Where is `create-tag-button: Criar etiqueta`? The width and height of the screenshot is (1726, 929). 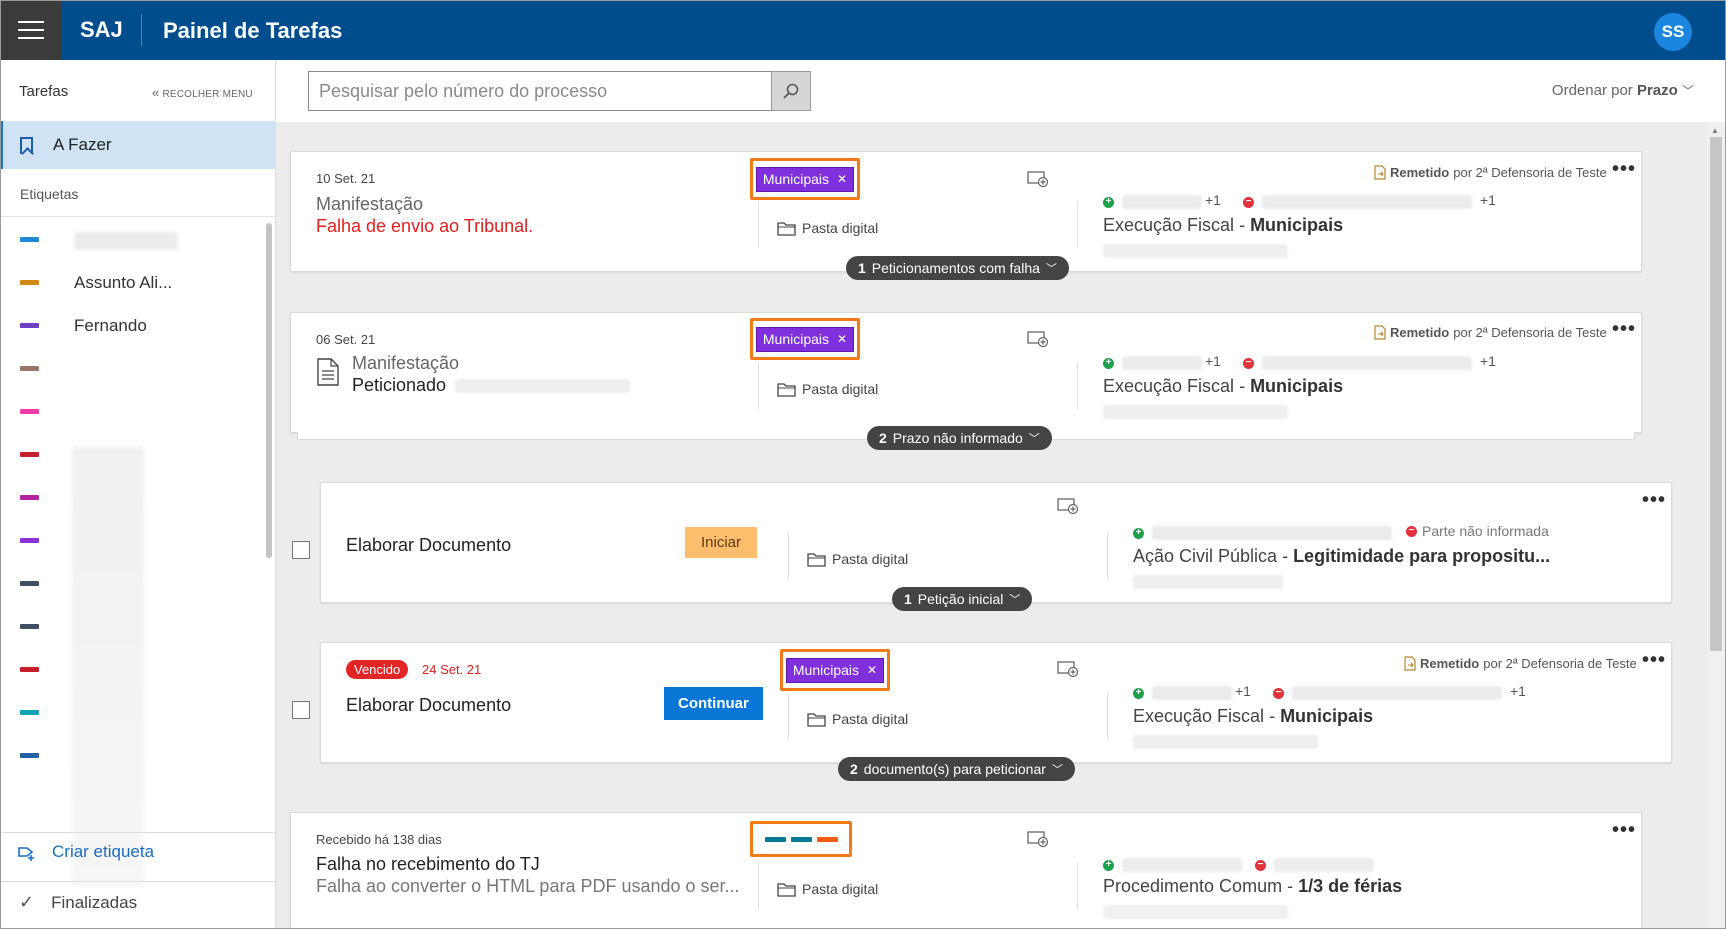 create-tag-button: Criar etiqueta is located at coordinates (85, 852).